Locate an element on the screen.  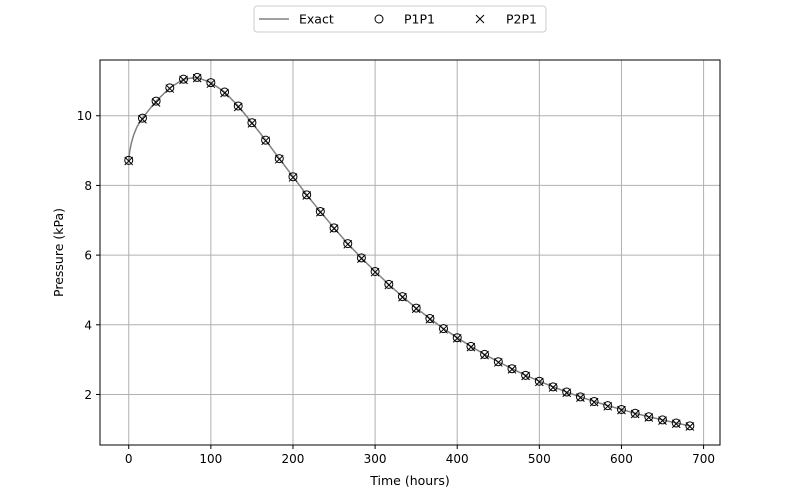
x-tick-label: 500 is located at coordinates (539, 459).